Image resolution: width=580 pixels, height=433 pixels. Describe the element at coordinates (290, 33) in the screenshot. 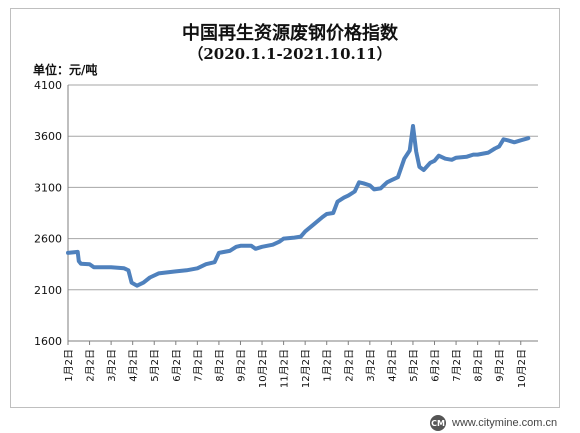

I see `chart-title: 中国再生资源废钢价格指数` at that location.